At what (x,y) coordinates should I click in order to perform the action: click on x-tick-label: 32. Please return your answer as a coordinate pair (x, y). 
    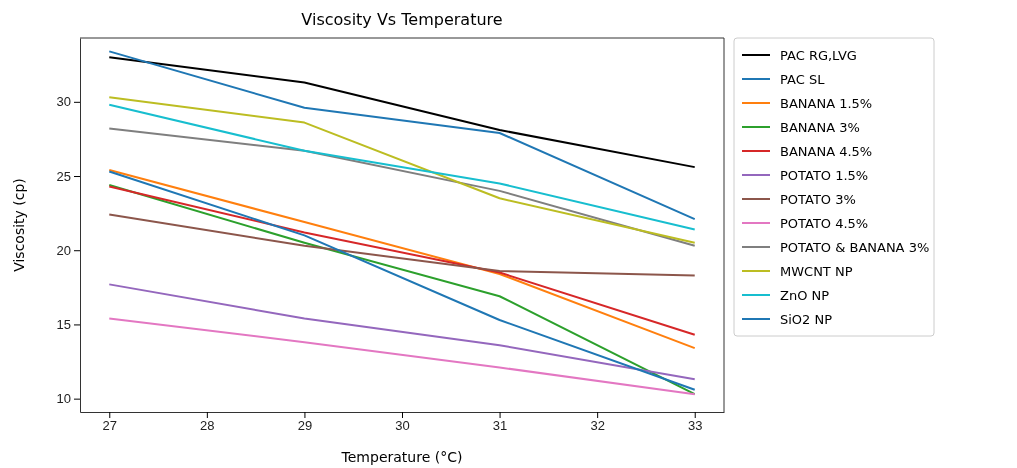
    Looking at the image, I should click on (597, 426).